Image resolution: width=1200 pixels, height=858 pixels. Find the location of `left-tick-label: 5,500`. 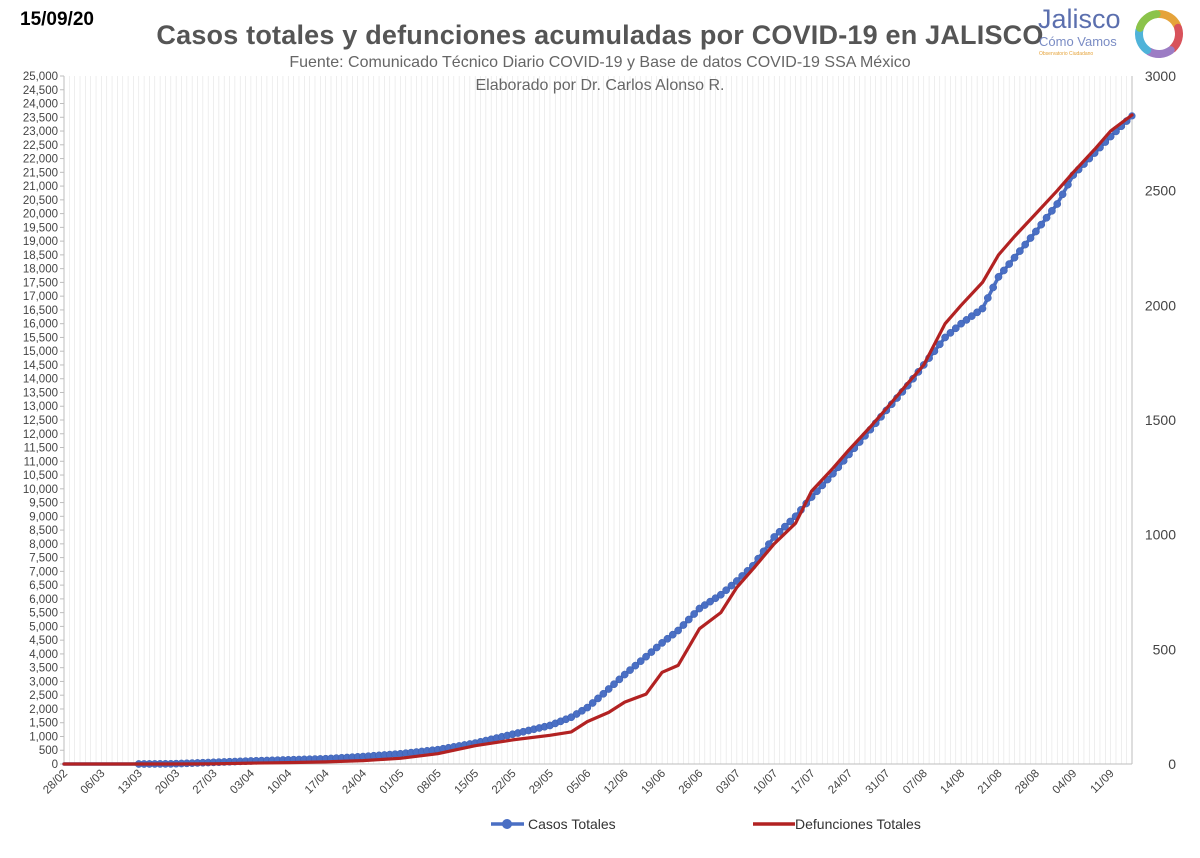

left-tick-label: 5,500 is located at coordinates (43, 614).